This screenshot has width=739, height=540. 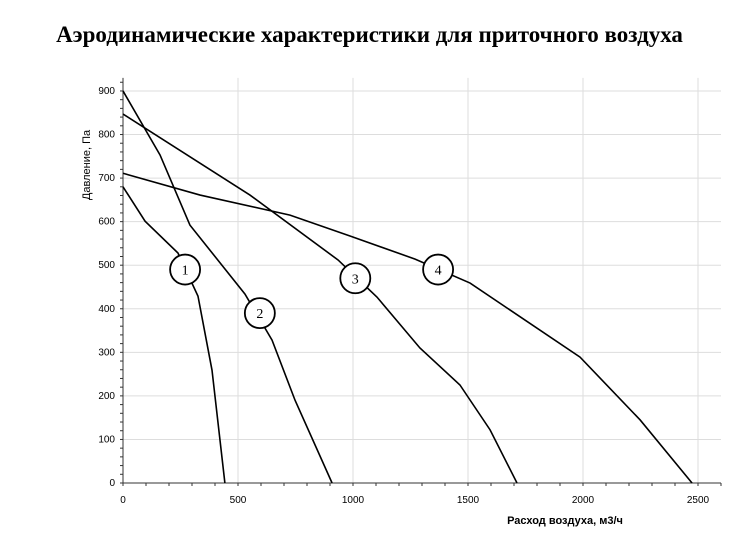 What do you see at coordinates (353, 500) in the screenshot?
I see `x-tick-label: 1000` at bounding box center [353, 500].